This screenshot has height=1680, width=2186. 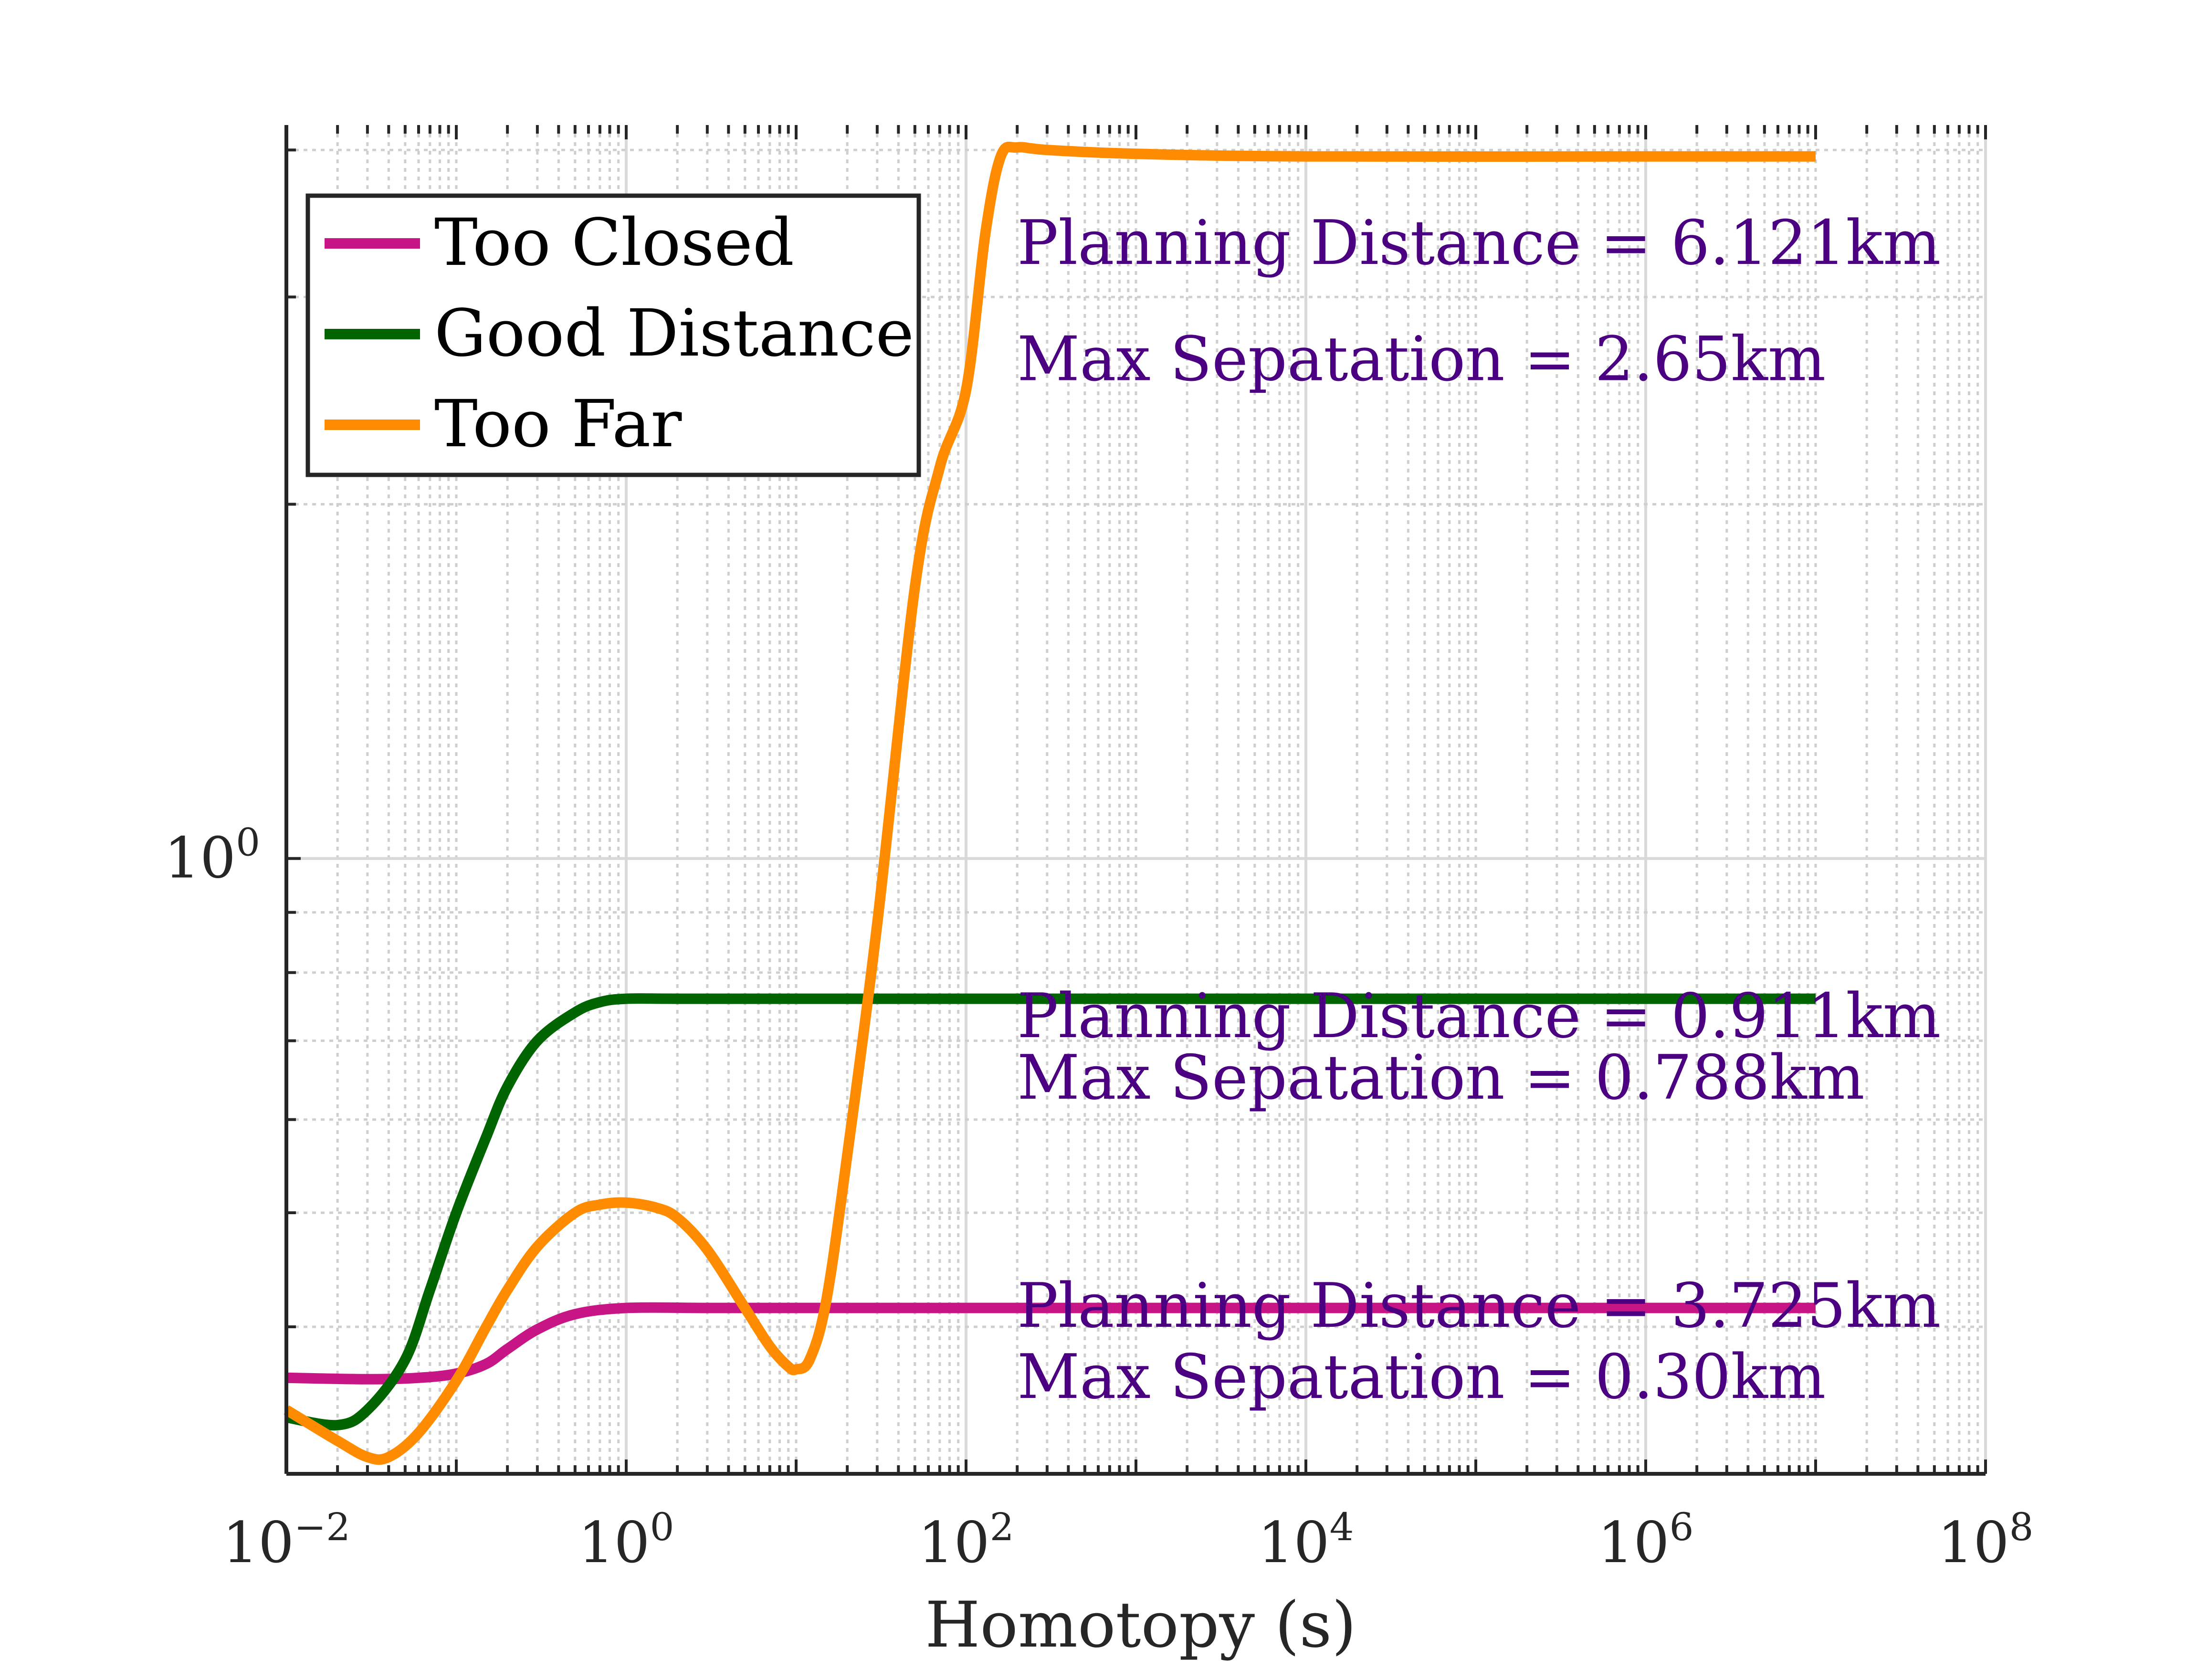 What do you see at coordinates (1479, 244) in the screenshot?
I see `annotation-planning-distance-1: Planning Distance = 6.121km` at bounding box center [1479, 244].